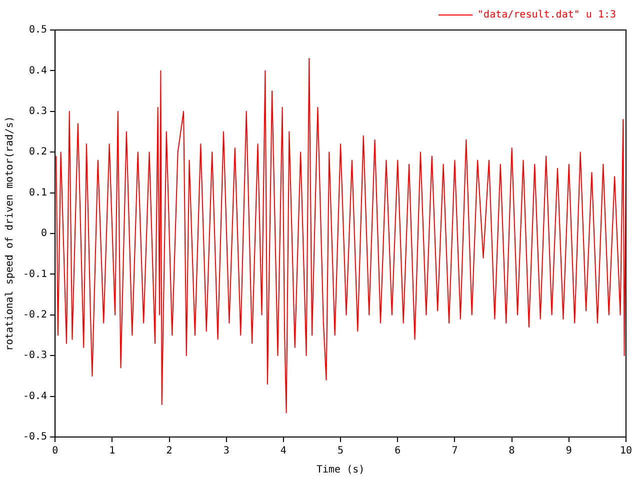 The height and width of the screenshot is (480, 640). Describe the element at coordinates (35, 396) in the screenshot. I see `y-tick-label: -0.4` at that location.